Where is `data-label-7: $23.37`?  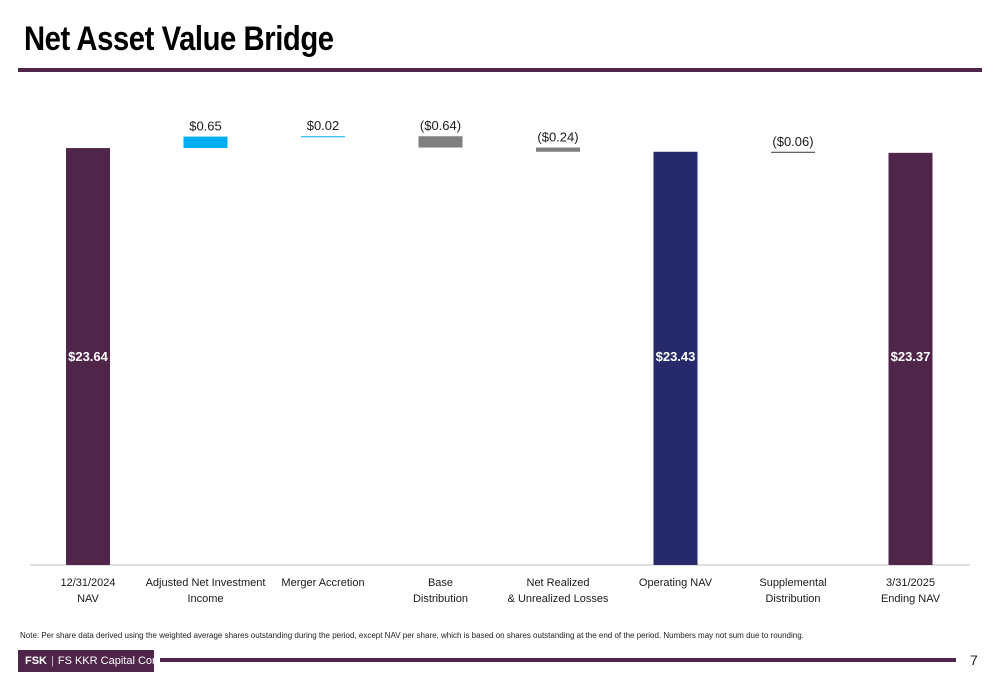 data-label-7: $23.37 is located at coordinates (911, 356).